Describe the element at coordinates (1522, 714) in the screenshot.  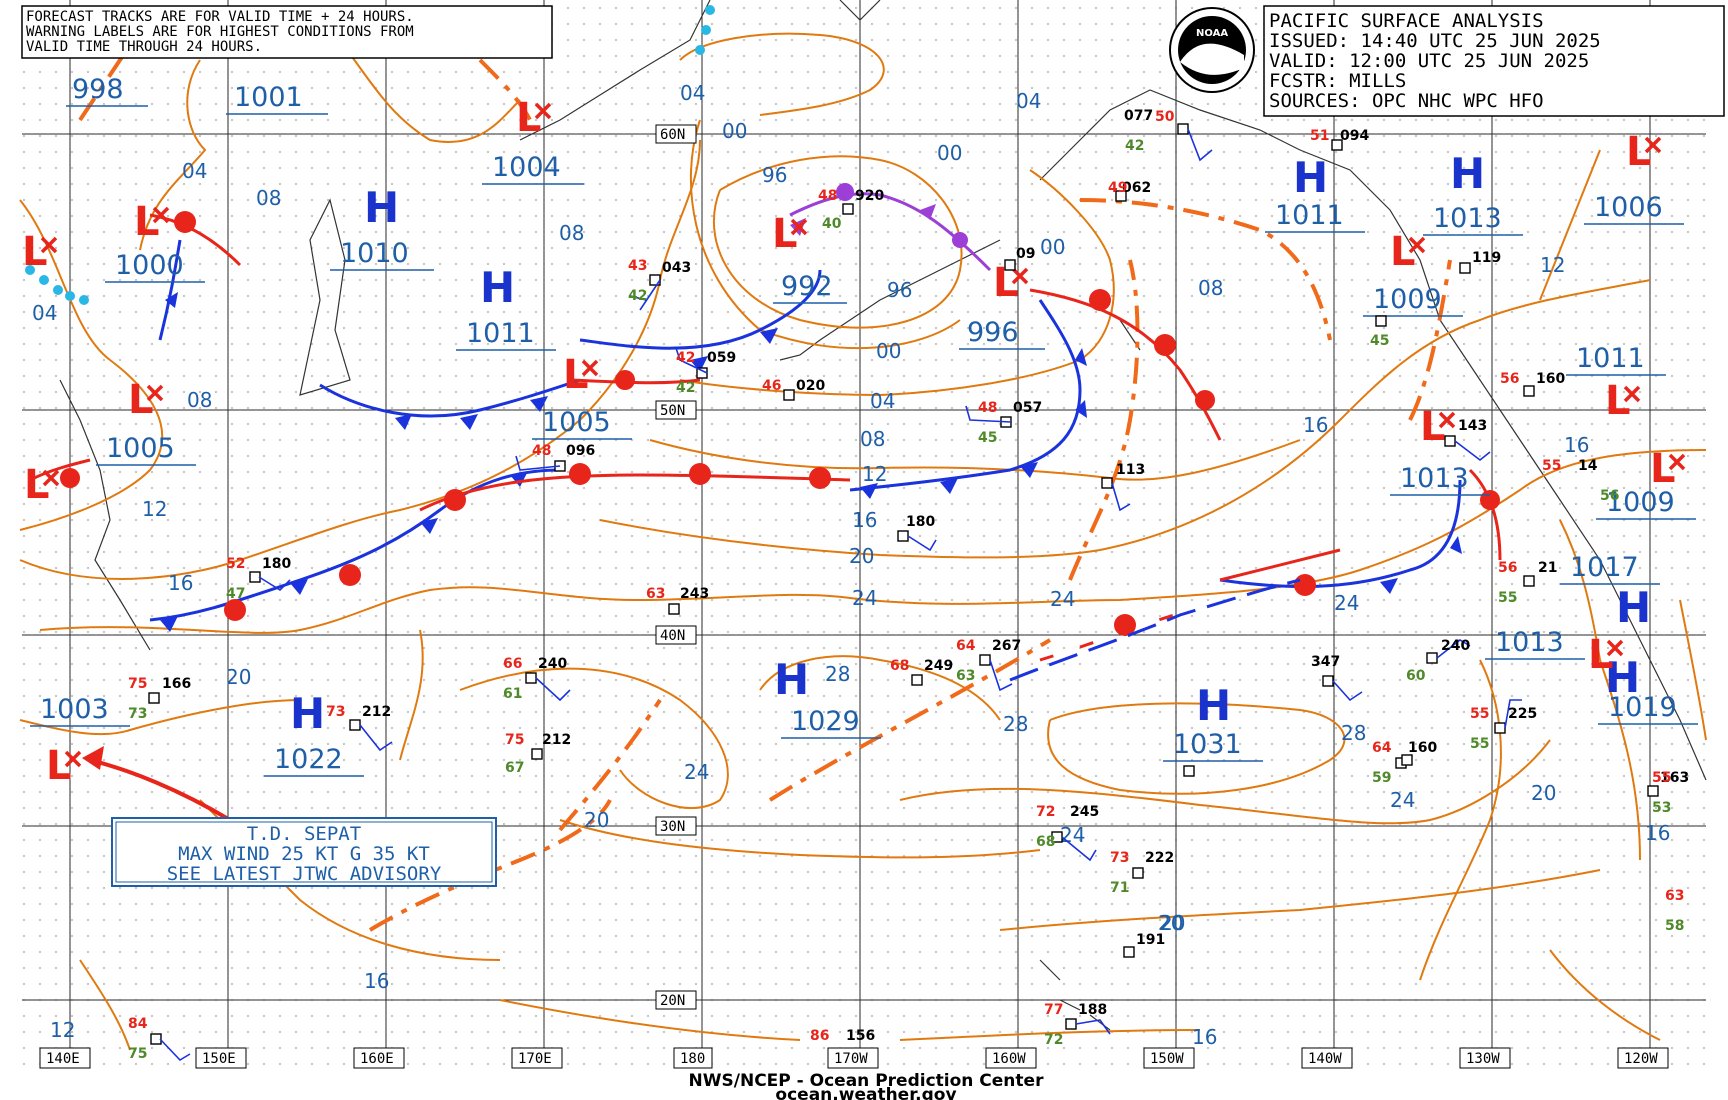
I see `station-pressure: 225` at that location.